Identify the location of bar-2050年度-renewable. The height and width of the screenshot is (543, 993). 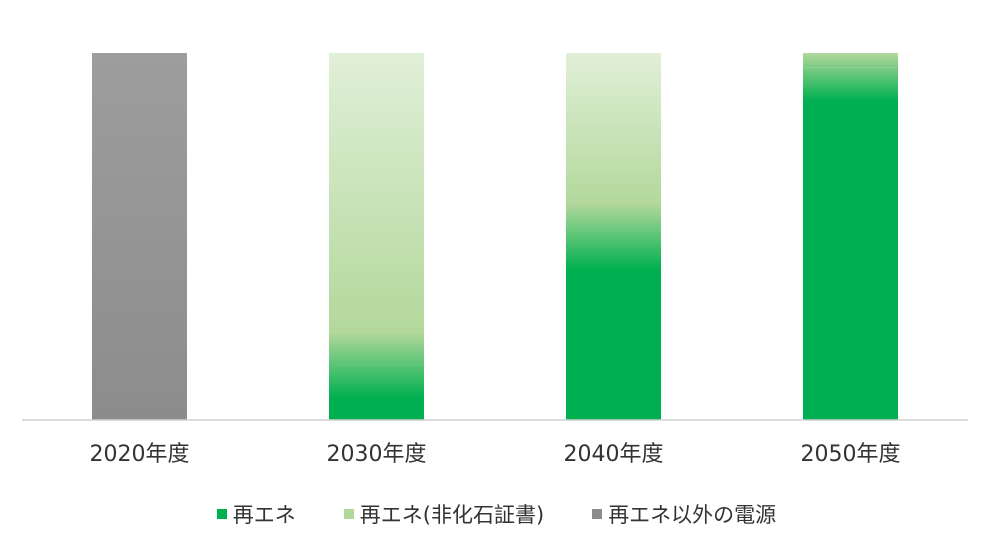
(850, 244).